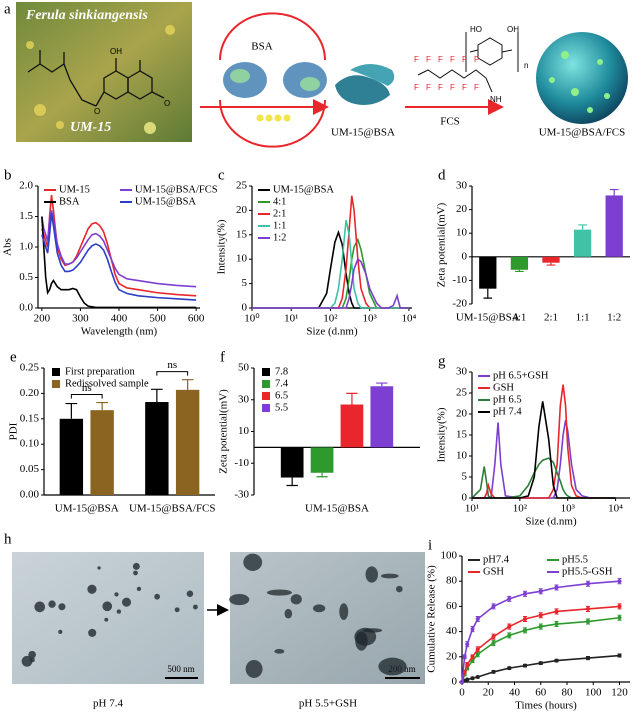 Image resolution: width=642 pixels, height=717 pixels. What do you see at coordinates (74, 189) in the screenshot?
I see `legend-label: UM-15` at bounding box center [74, 189].